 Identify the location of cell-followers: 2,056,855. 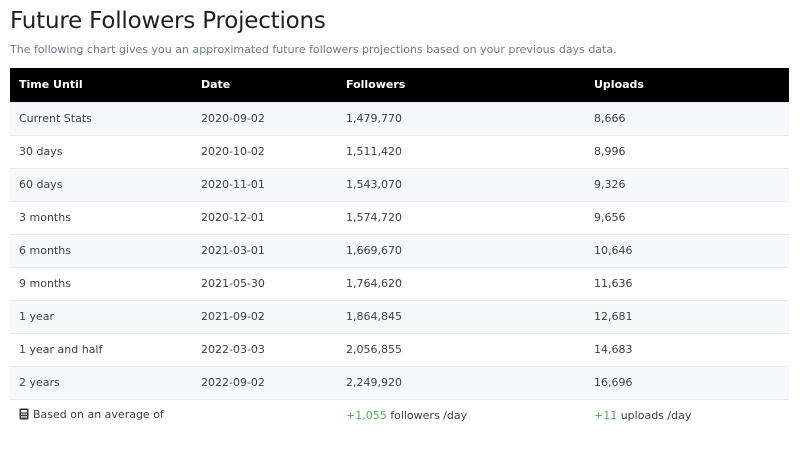
(461, 349).